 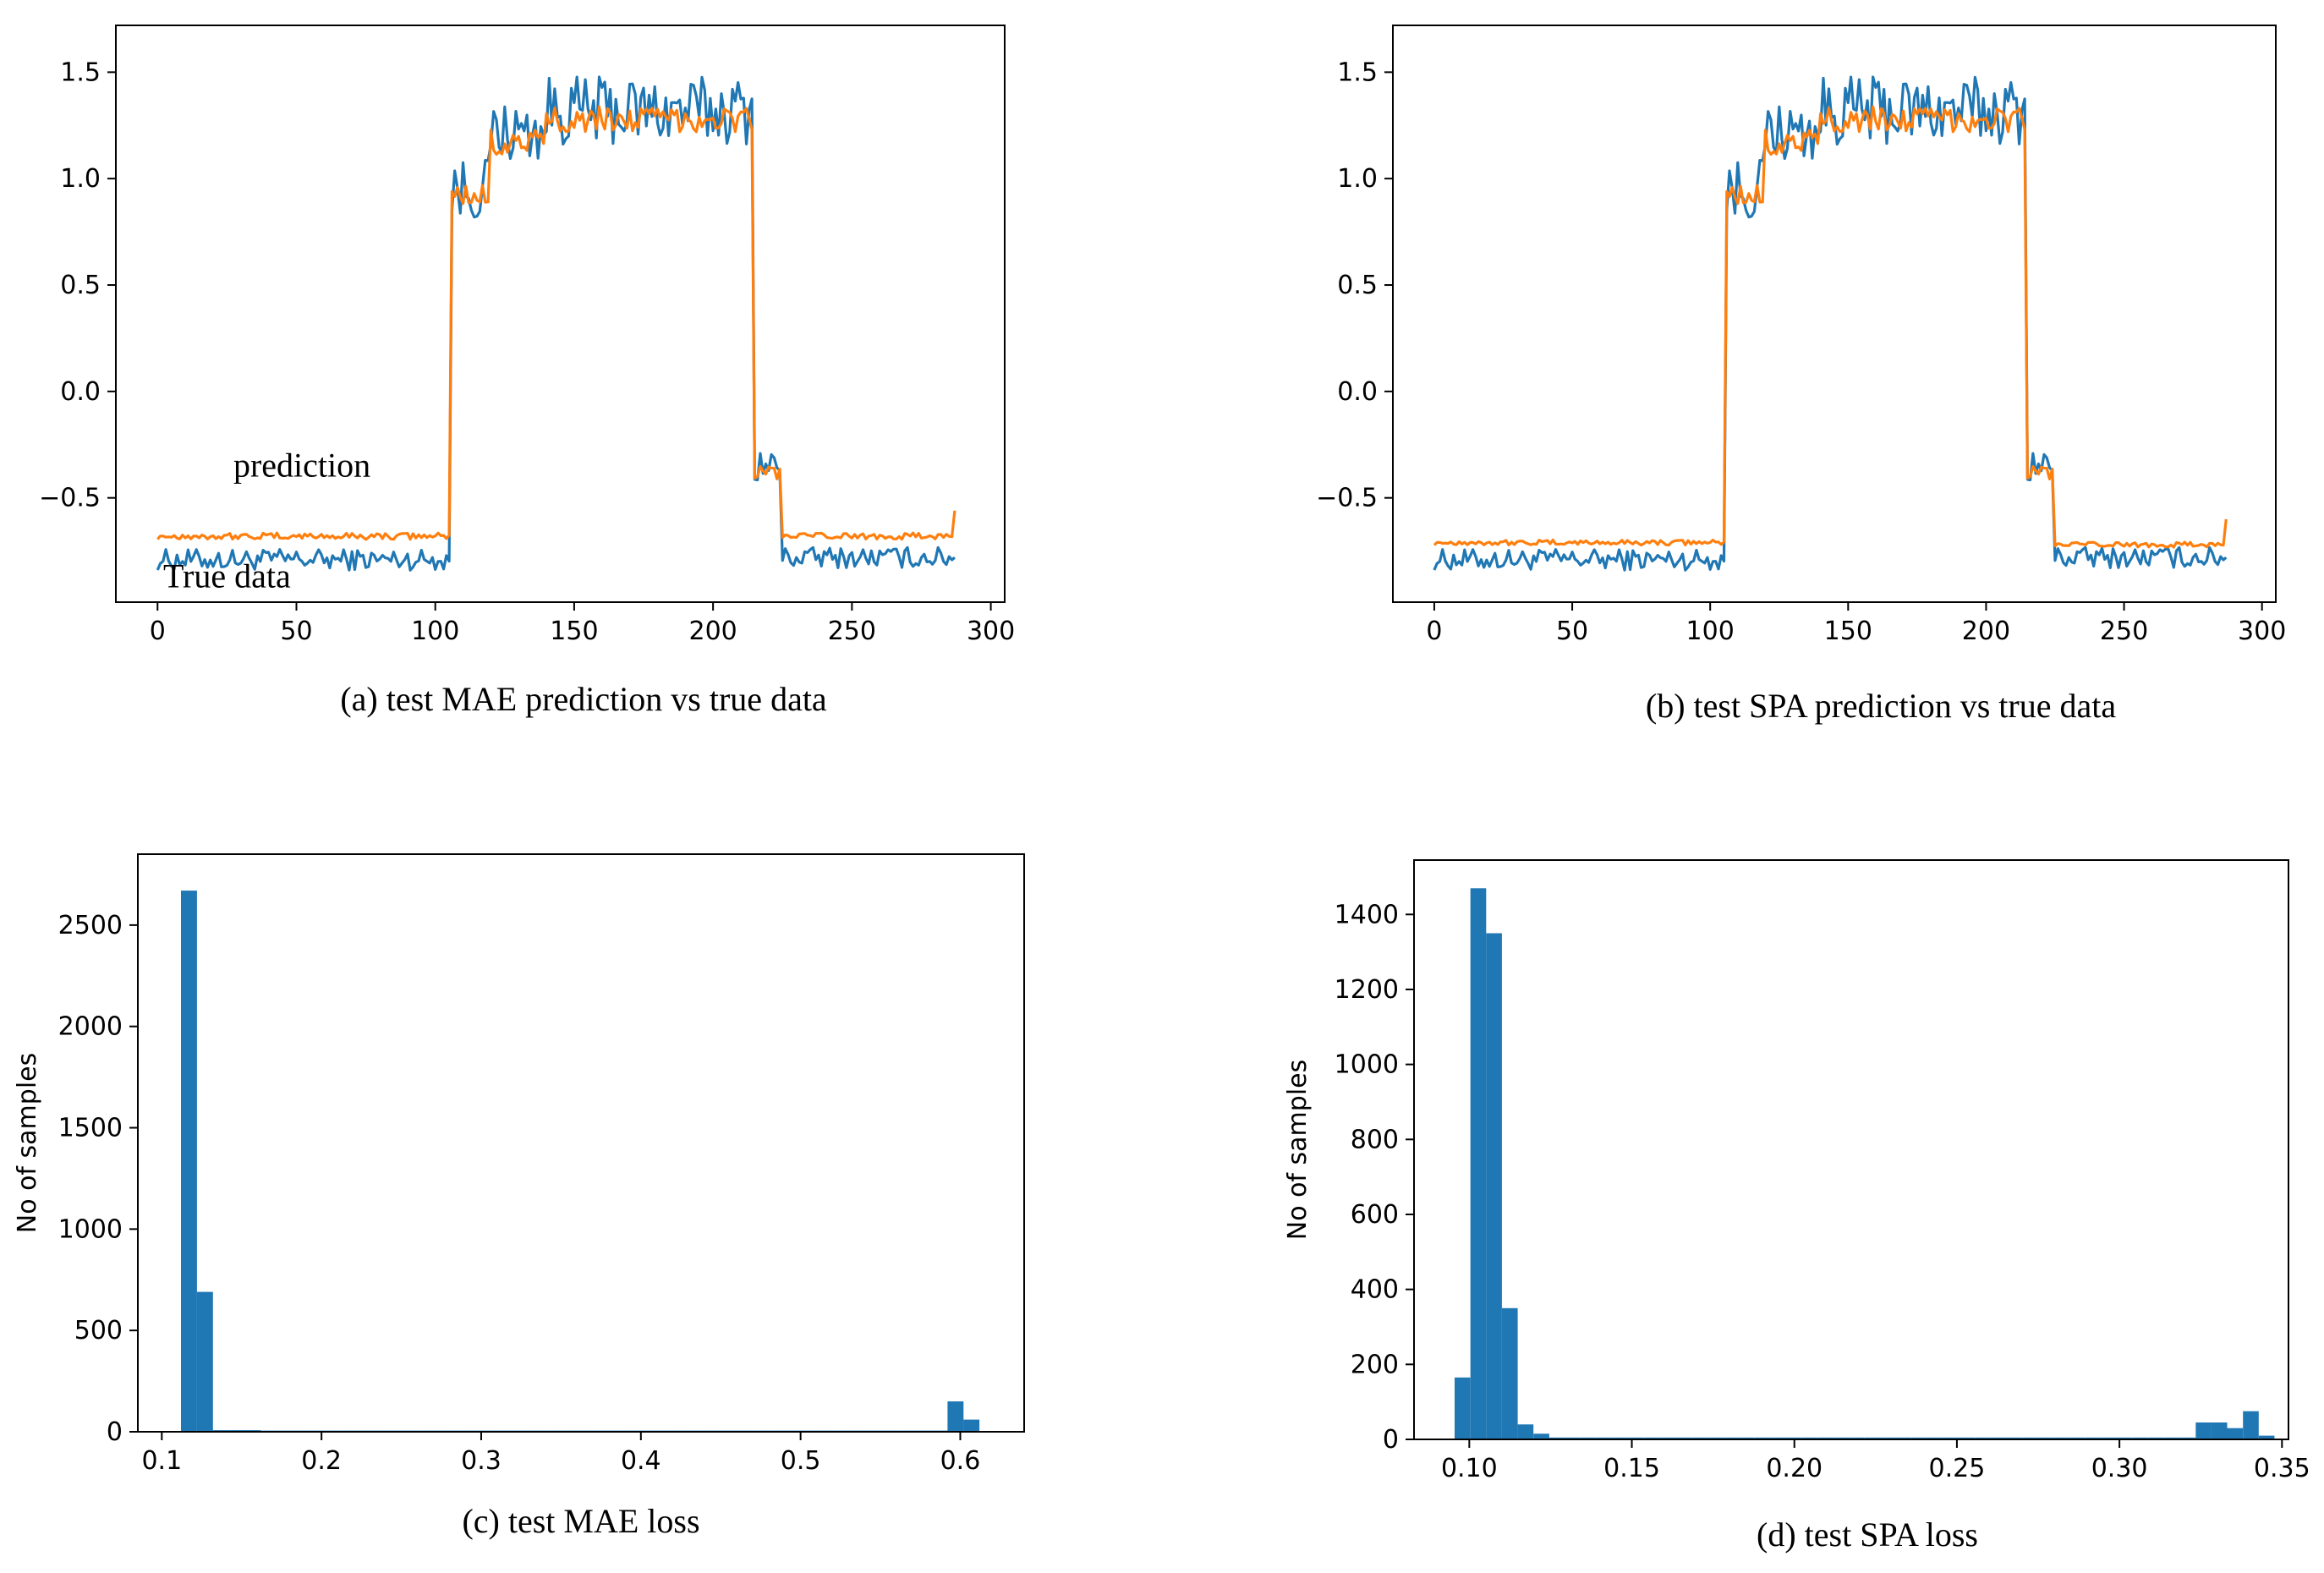 I want to click on y-tick-label: 2000, so click(x=90, y=1027).